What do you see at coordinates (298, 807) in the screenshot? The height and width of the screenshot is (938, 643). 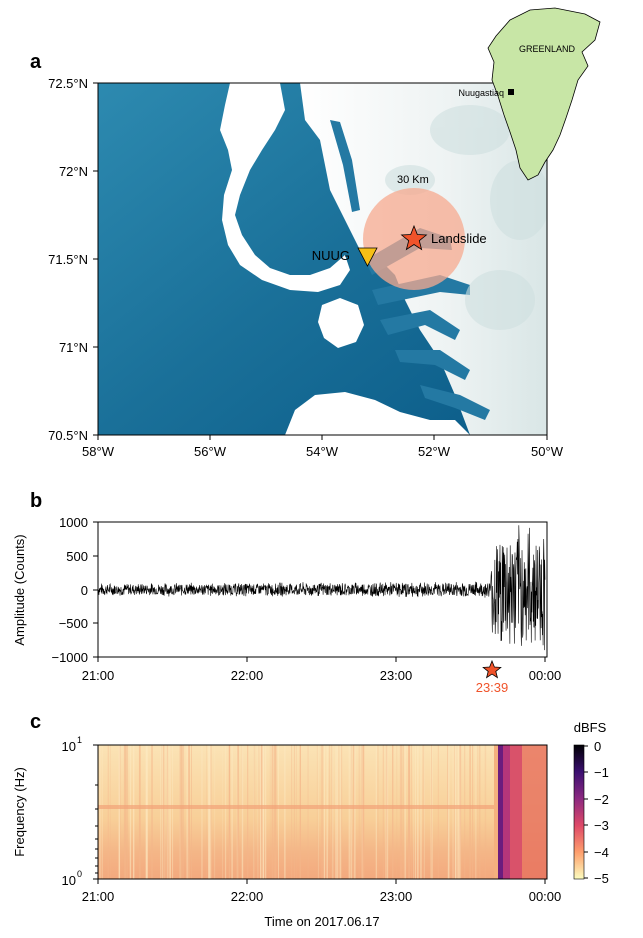 I see `spectrogram-band` at bounding box center [298, 807].